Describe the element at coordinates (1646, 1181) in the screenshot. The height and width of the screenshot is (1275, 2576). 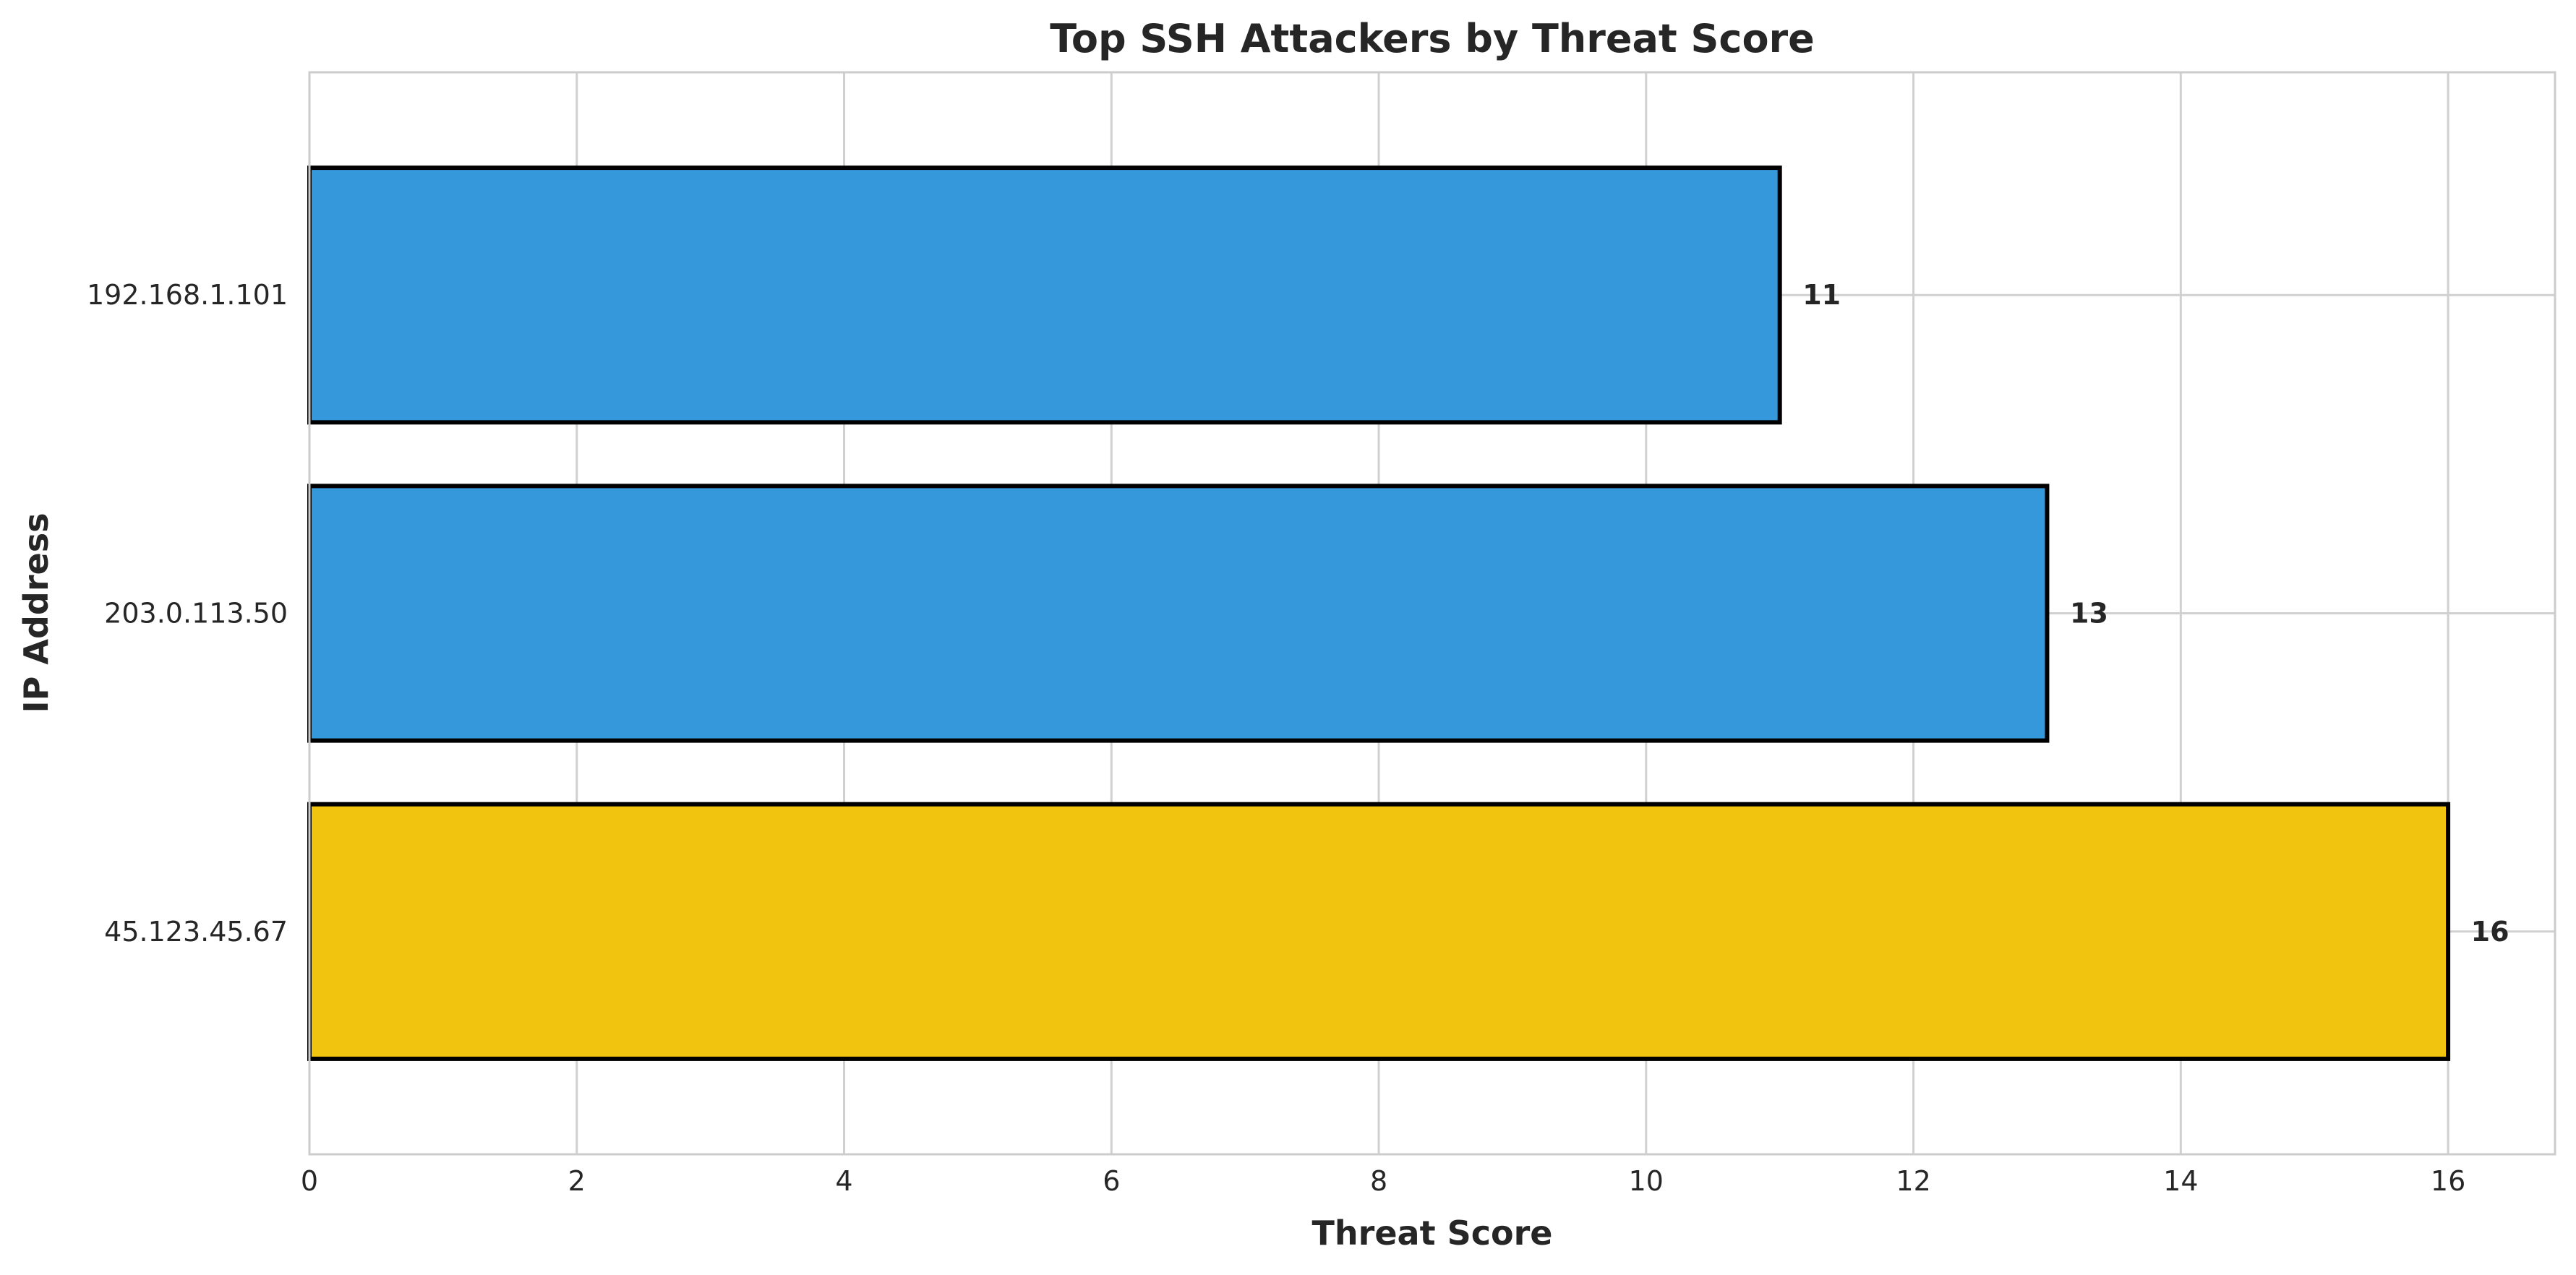
I see `x-tick-label: 10` at that location.